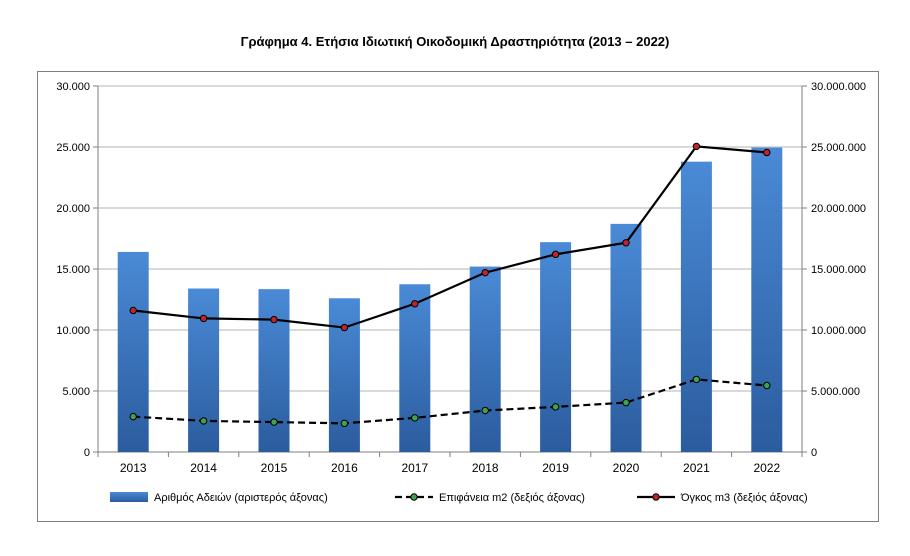  Describe the element at coordinates (766, 468) in the screenshot. I see `x-axis-tick-label: 2022` at that location.